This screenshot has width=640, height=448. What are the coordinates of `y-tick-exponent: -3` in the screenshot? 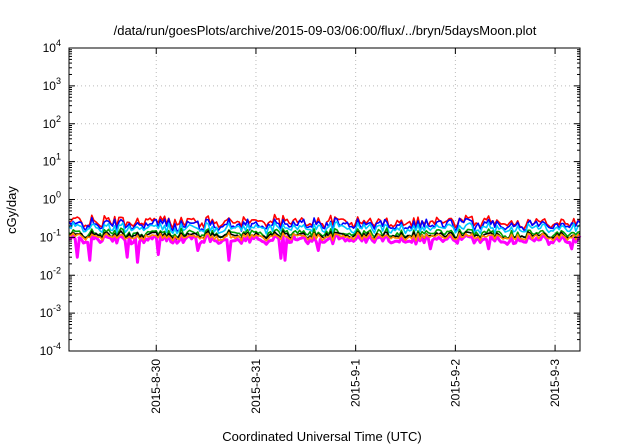 It's located at (57, 308).